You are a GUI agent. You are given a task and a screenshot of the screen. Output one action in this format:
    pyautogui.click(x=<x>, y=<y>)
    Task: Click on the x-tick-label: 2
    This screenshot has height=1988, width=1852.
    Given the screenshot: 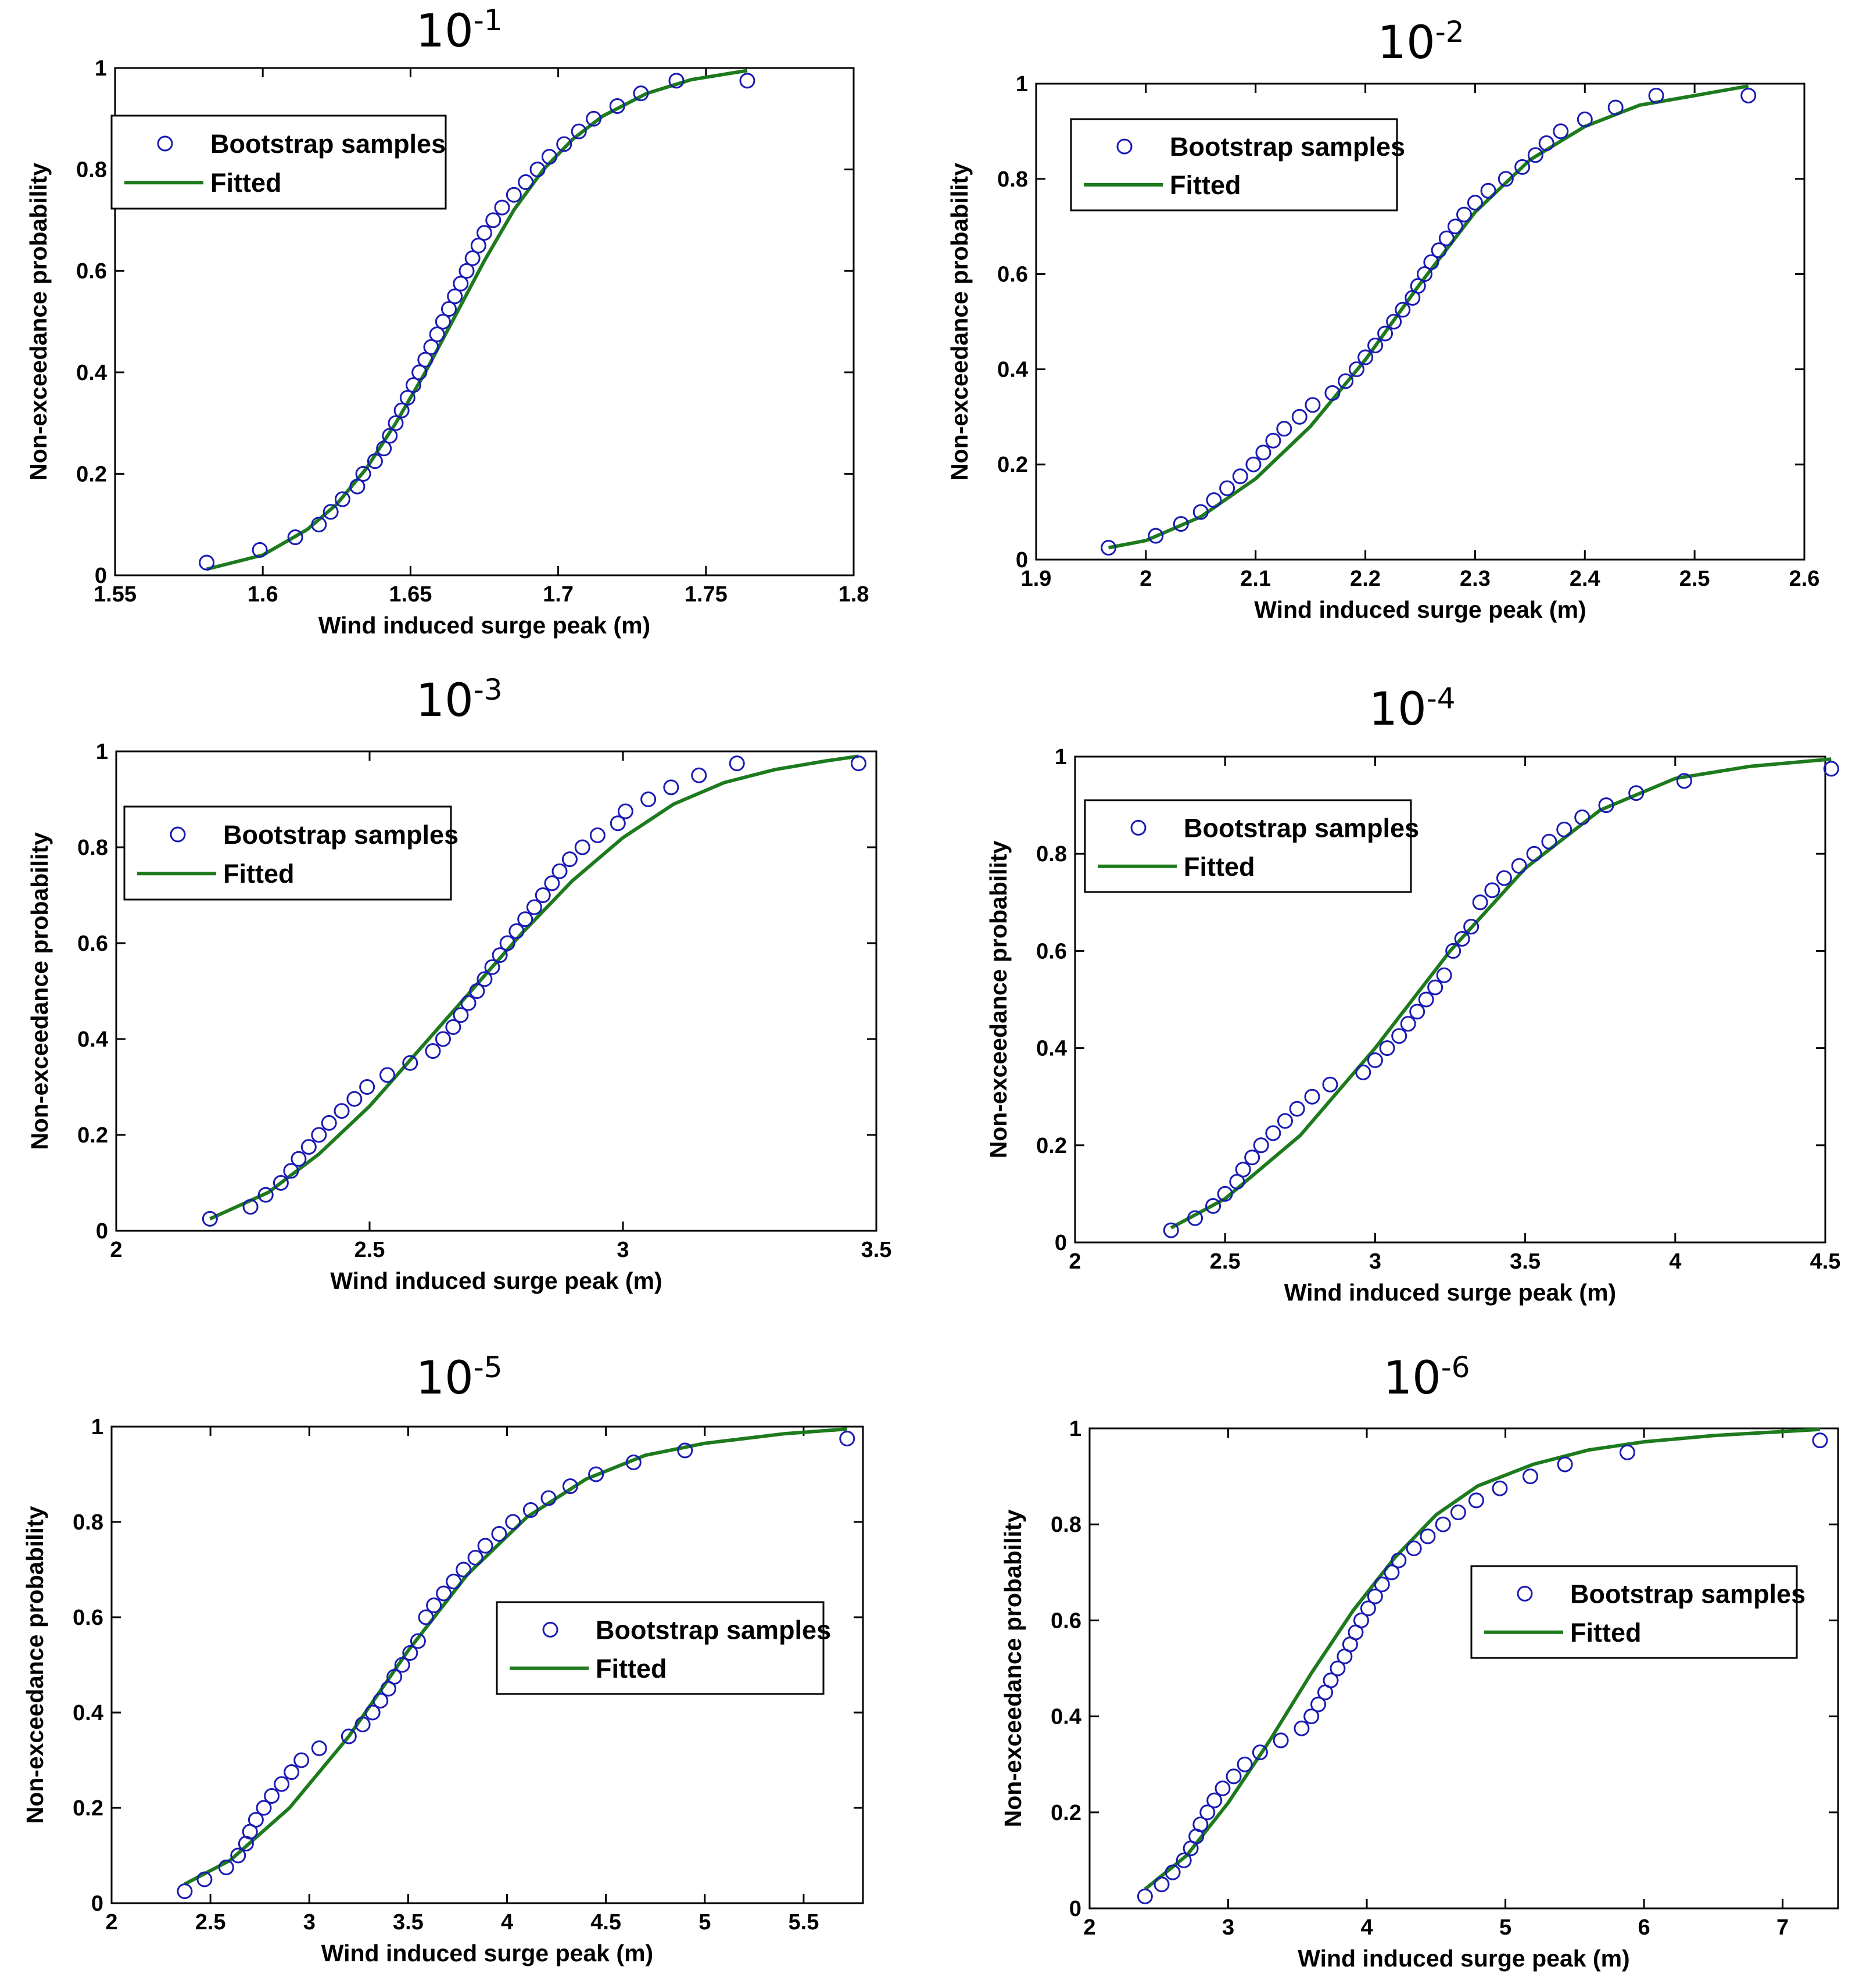 What is the action you would take?
    pyautogui.click(x=111, y=1922)
    